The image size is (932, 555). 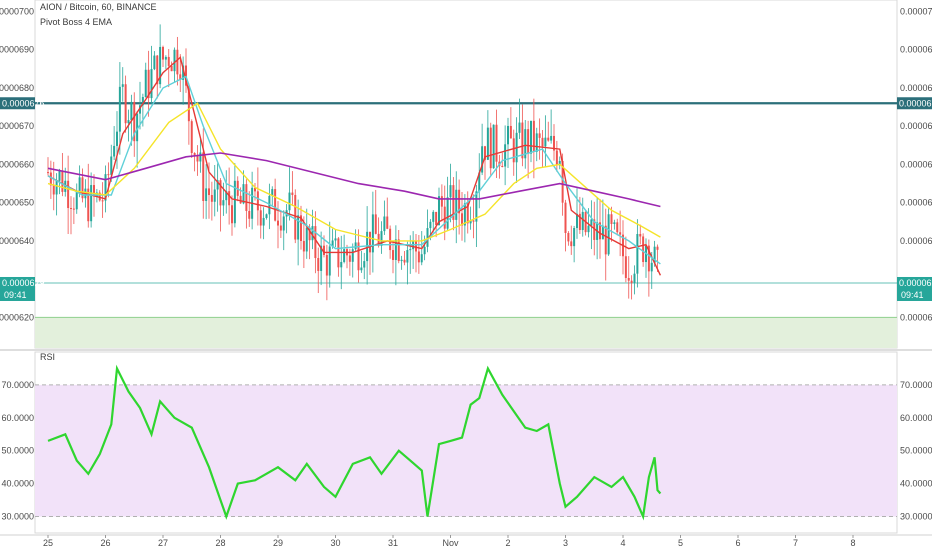 What do you see at coordinates (916, 241) in the screenshot?
I see `y-tick-right: 0.0000640` at bounding box center [916, 241].